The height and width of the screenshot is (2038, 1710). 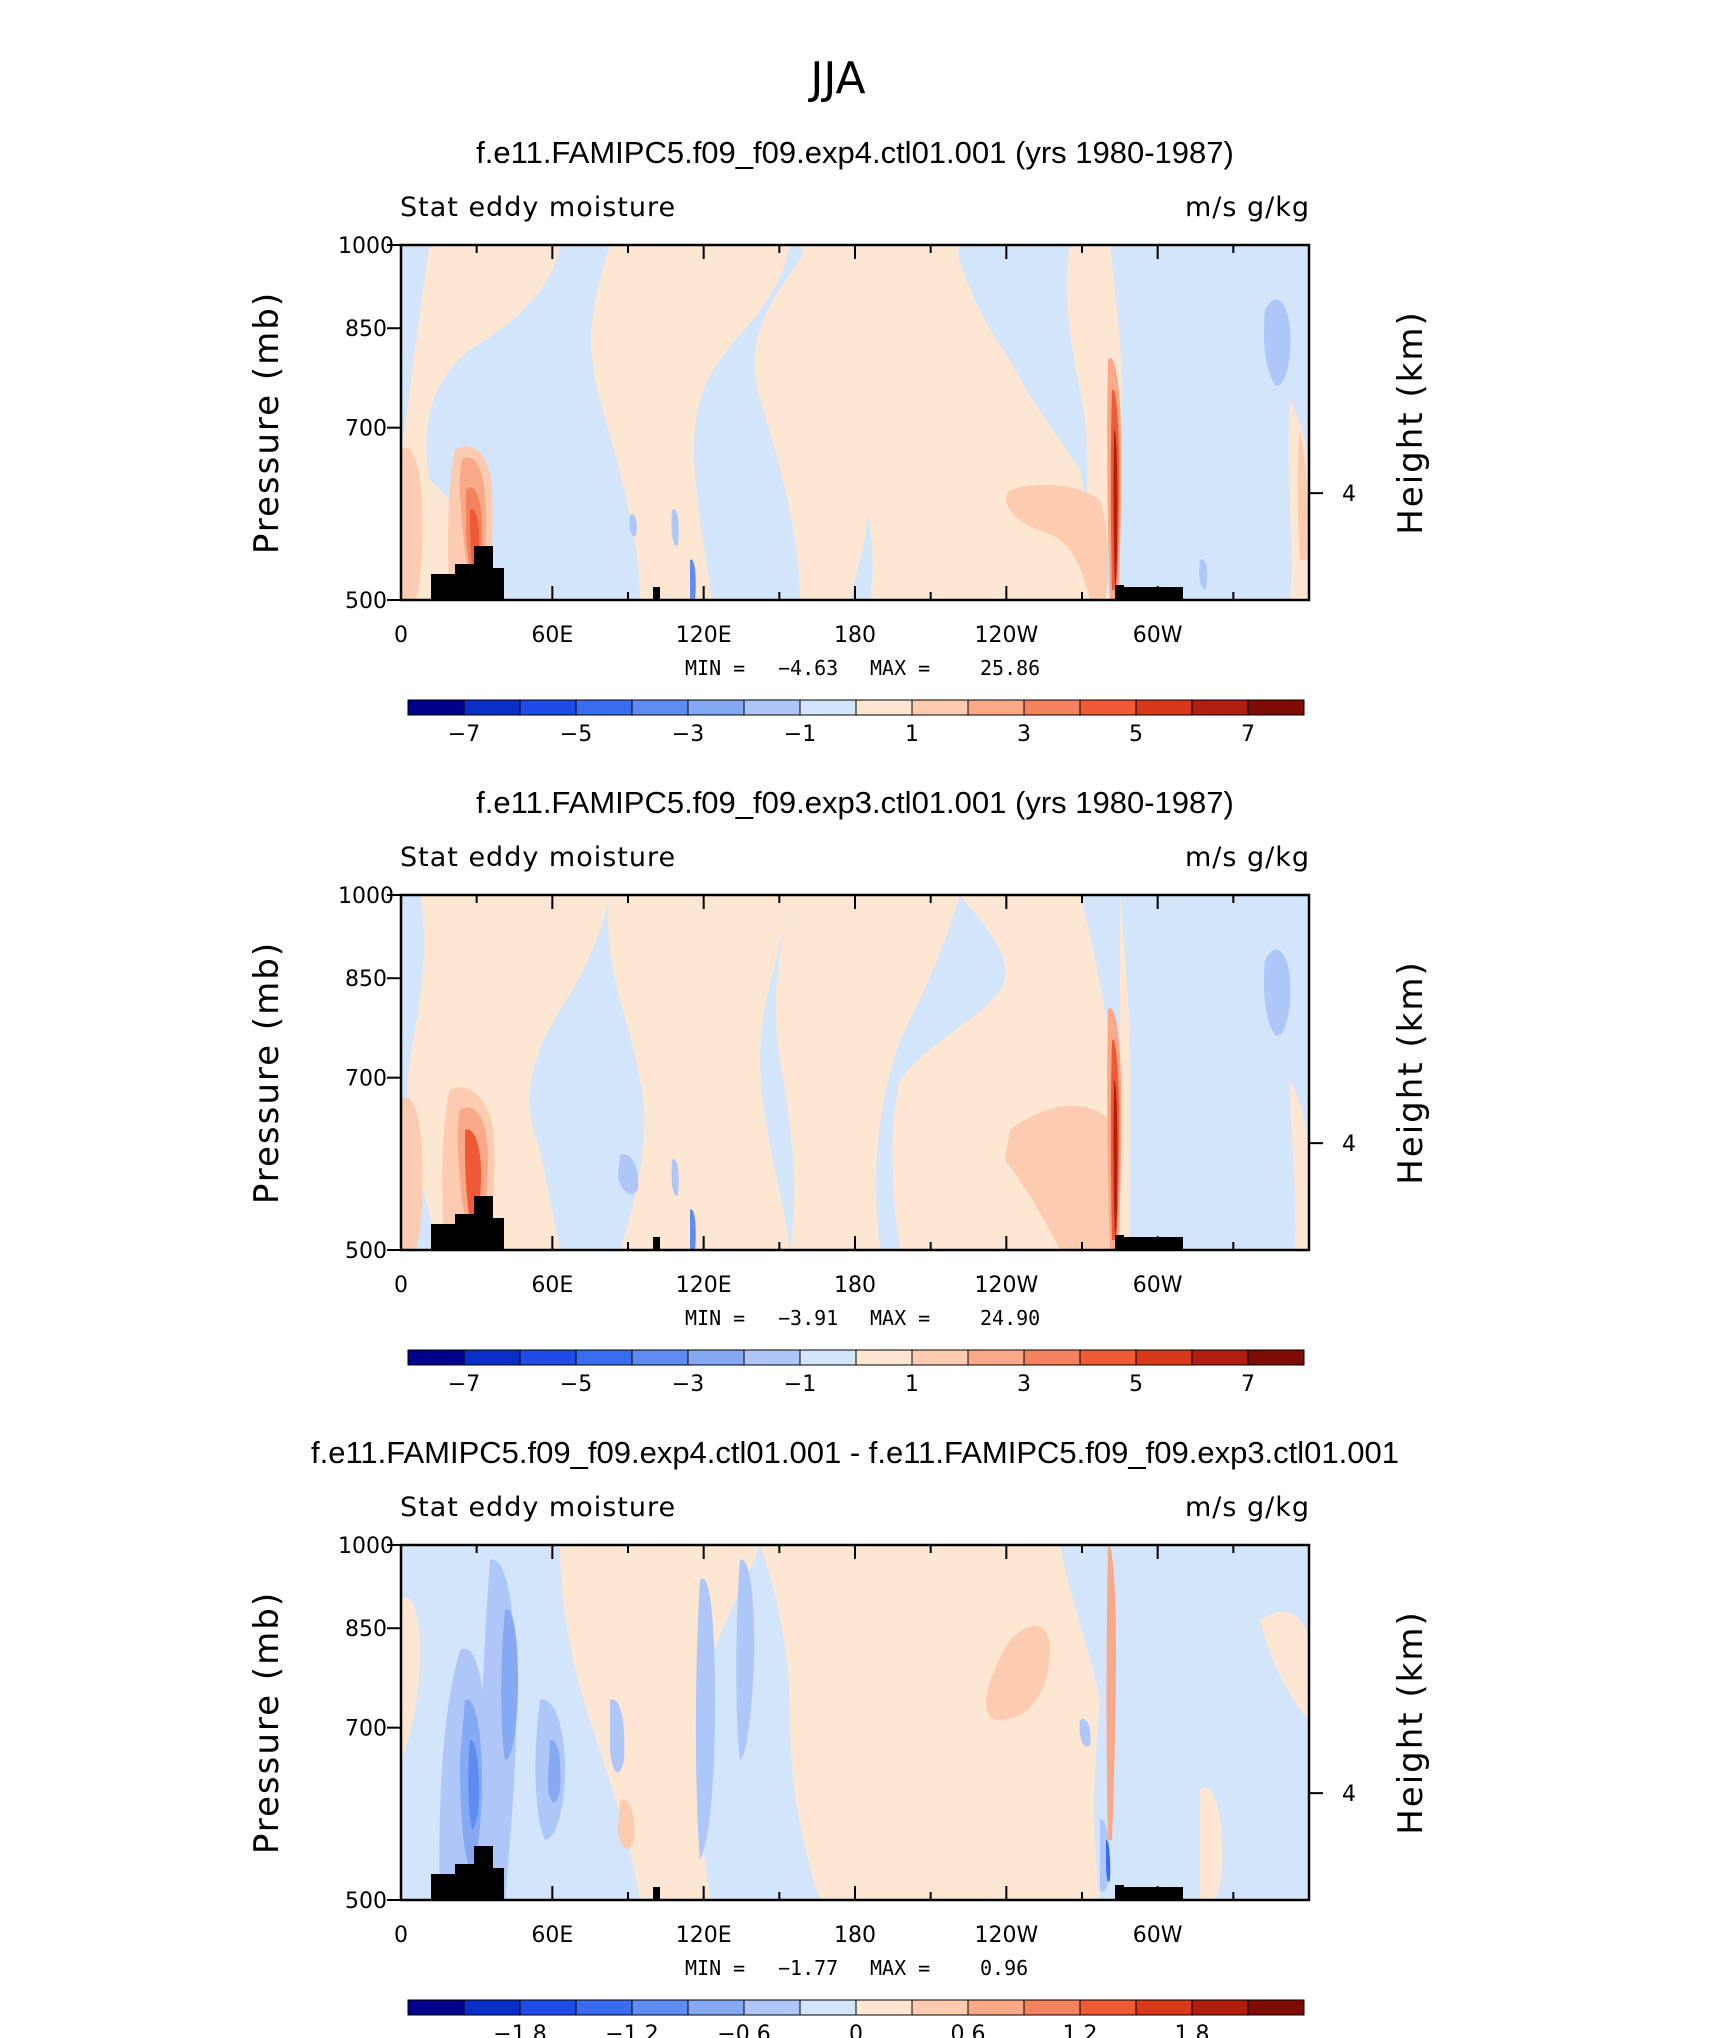 I want to click on colorbar-label: 0.6, so click(x=968, y=2030).